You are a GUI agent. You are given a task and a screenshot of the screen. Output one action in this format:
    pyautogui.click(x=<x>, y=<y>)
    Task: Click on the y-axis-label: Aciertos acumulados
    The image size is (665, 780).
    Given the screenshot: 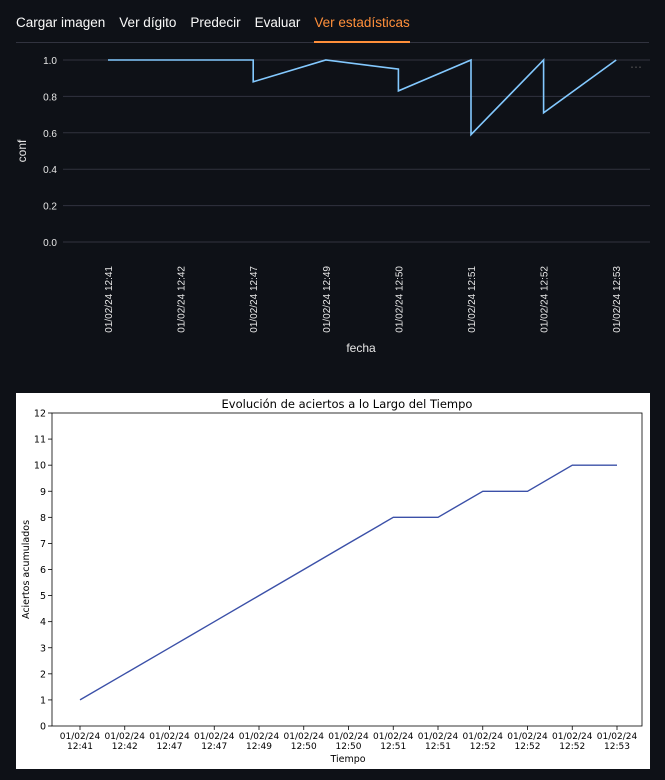 What is the action you would take?
    pyautogui.click(x=26, y=569)
    